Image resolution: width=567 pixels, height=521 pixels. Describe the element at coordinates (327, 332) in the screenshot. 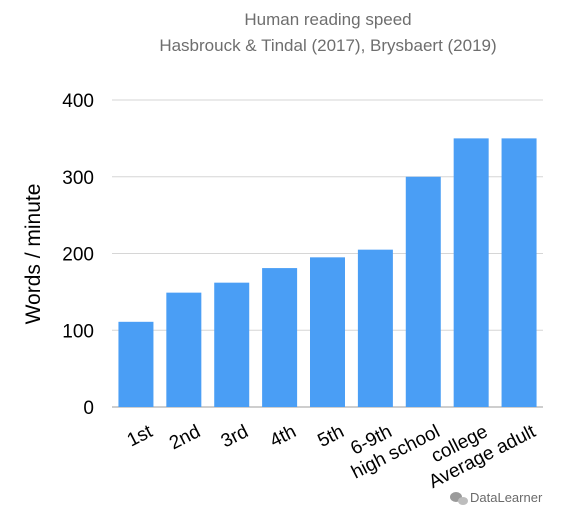

I see `bar-5th` at that location.